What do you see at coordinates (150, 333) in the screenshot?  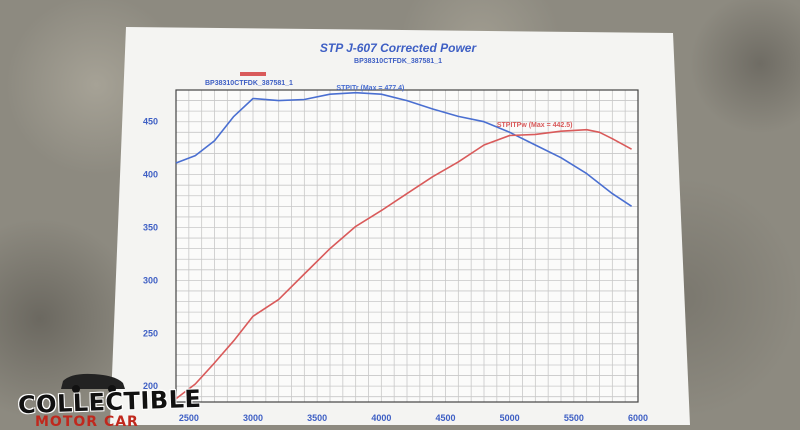 I see `y-tick-label: 250` at bounding box center [150, 333].